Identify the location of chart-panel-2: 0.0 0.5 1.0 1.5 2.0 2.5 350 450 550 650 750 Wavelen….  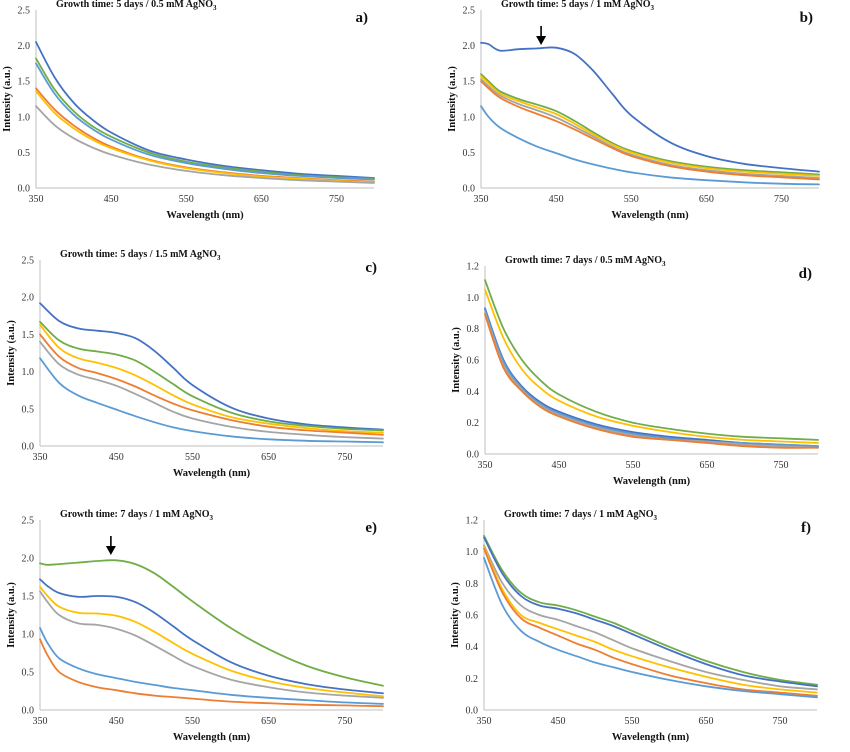
(633, 110).